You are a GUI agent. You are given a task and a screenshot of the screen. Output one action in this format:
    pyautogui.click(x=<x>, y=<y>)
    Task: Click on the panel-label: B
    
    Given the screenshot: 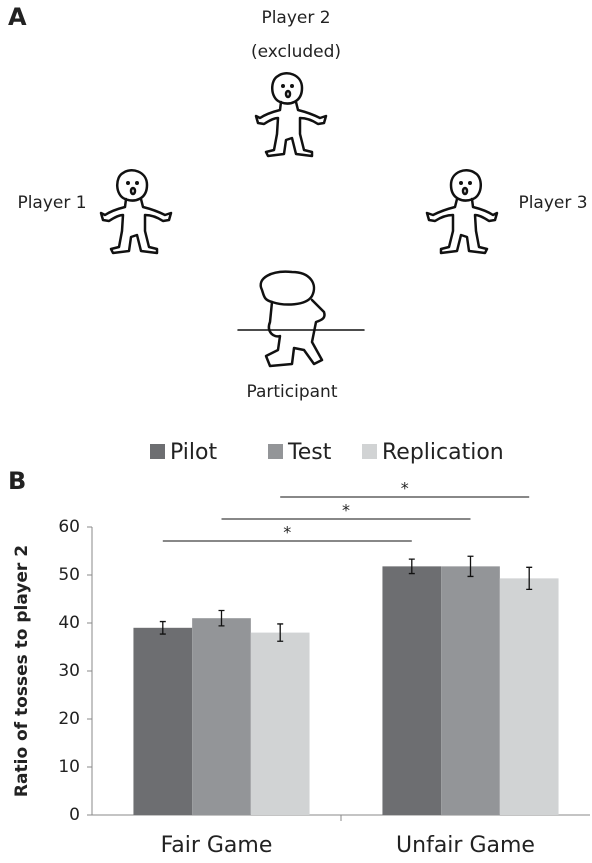 What is the action you would take?
    pyautogui.click(x=17, y=481)
    